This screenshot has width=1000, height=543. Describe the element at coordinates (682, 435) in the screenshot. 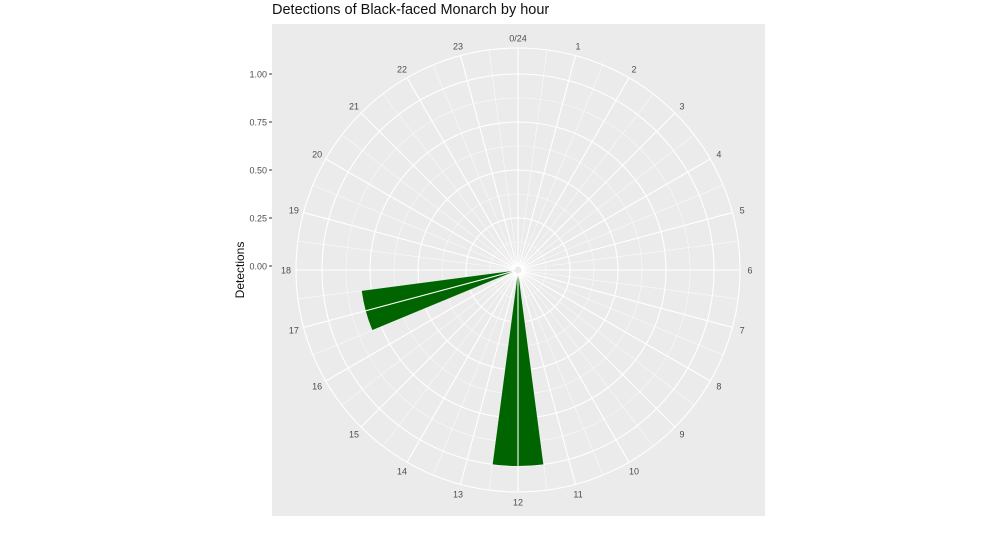

I see `hour-label: 9` at that location.